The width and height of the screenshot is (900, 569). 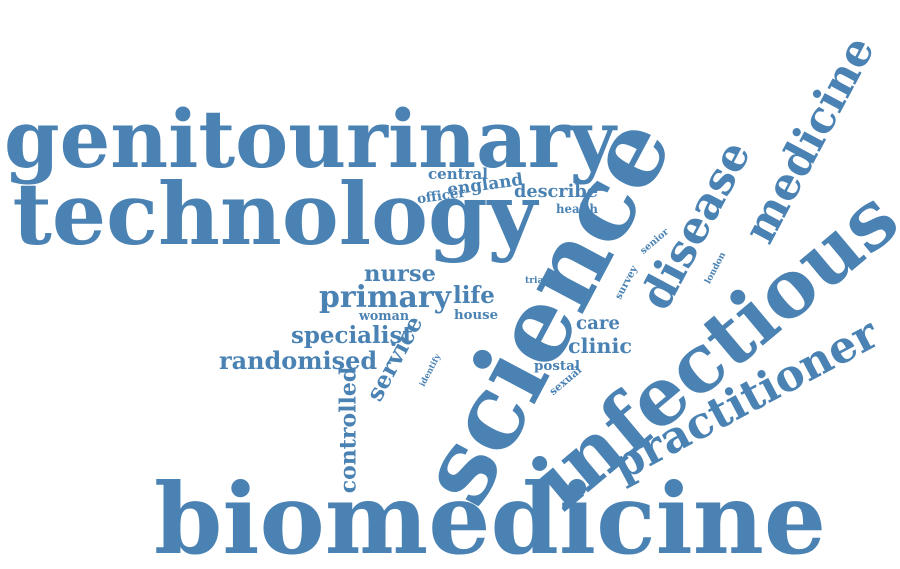 I want to click on word-primary: primary, so click(x=385, y=297).